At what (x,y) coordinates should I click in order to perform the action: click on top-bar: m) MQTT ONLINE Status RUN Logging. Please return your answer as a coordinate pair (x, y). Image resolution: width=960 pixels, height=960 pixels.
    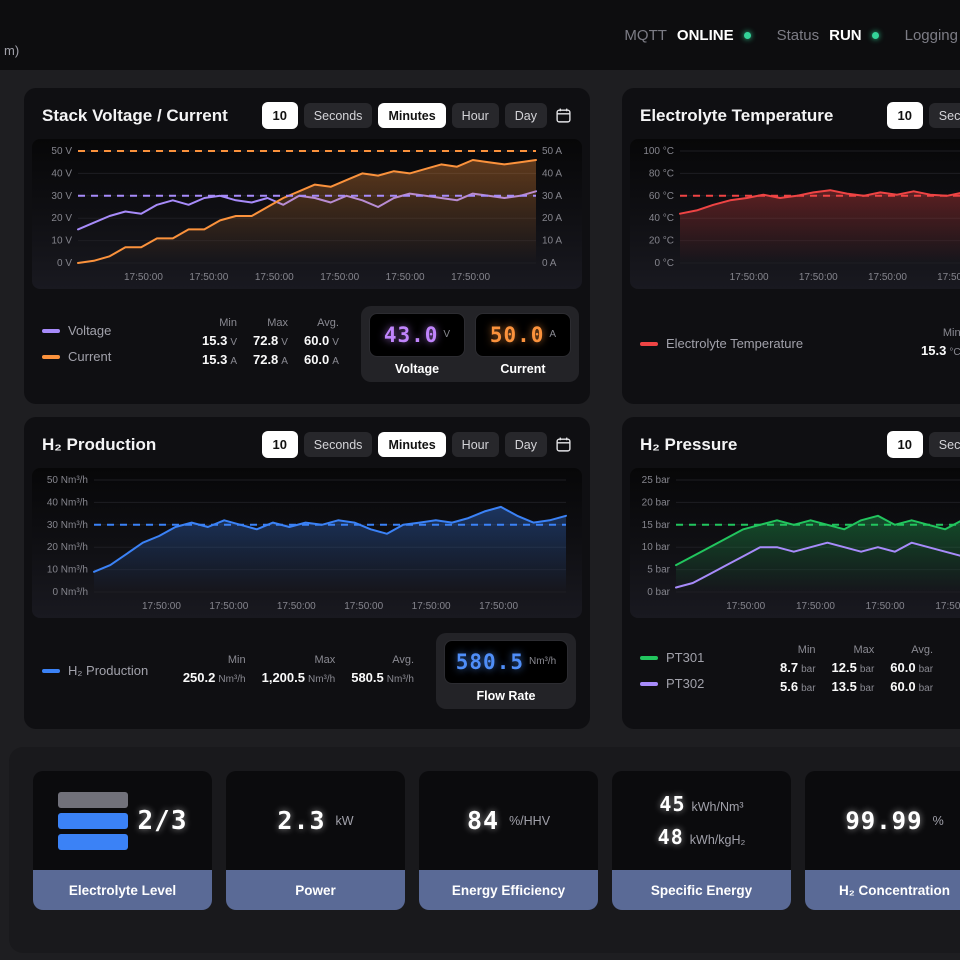
    Looking at the image, I should click on (480, 35).